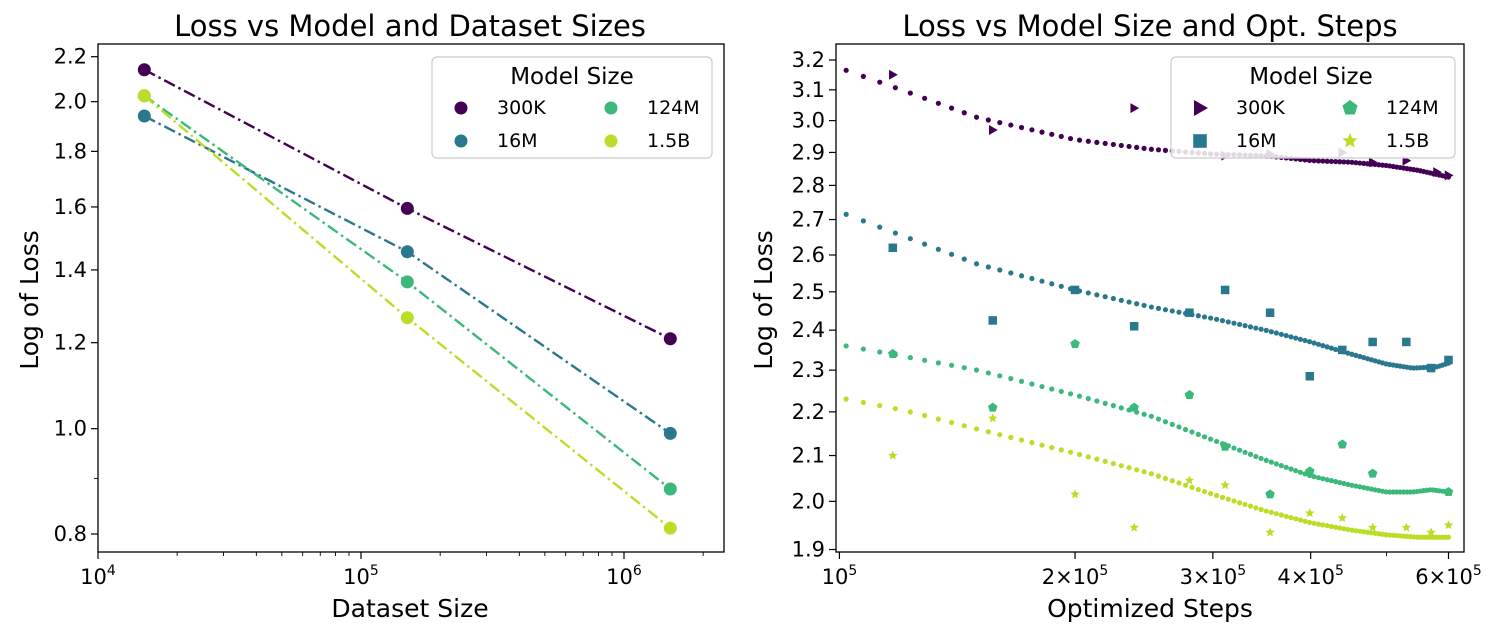  Describe the element at coordinates (1149, 26) in the screenshot. I see `chart-title: Loss vs Model Size and Opt. Steps` at that location.